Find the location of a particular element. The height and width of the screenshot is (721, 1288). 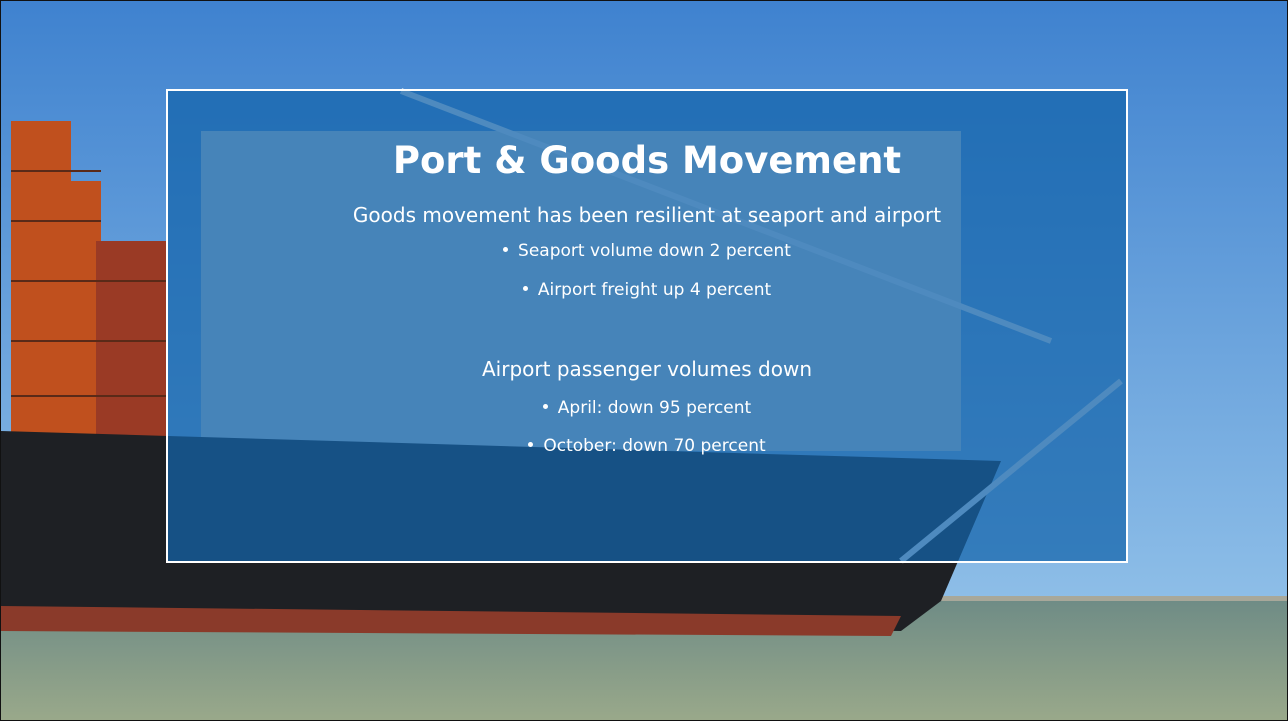

bullet-item: Seaport volume down 2 percent is located at coordinates (647, 251).